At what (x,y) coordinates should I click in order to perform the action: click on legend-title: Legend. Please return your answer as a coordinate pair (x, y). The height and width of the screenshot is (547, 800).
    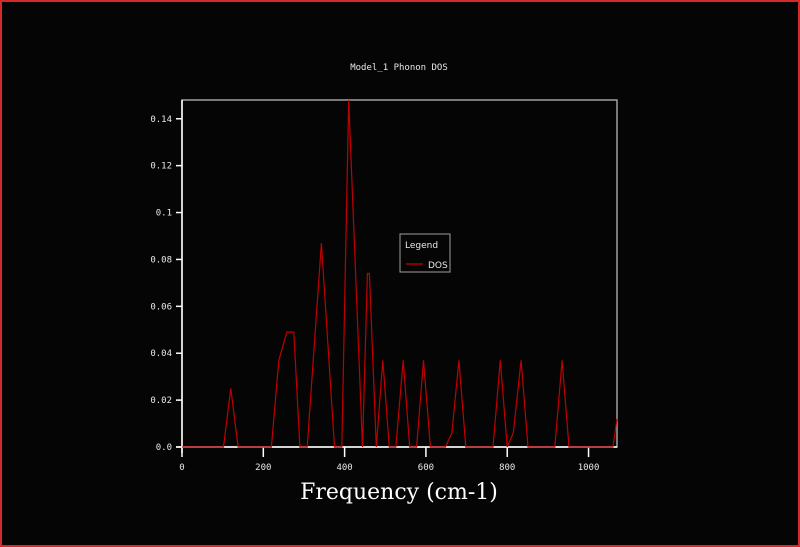
    Looking at the image, I should click on (421, 246).